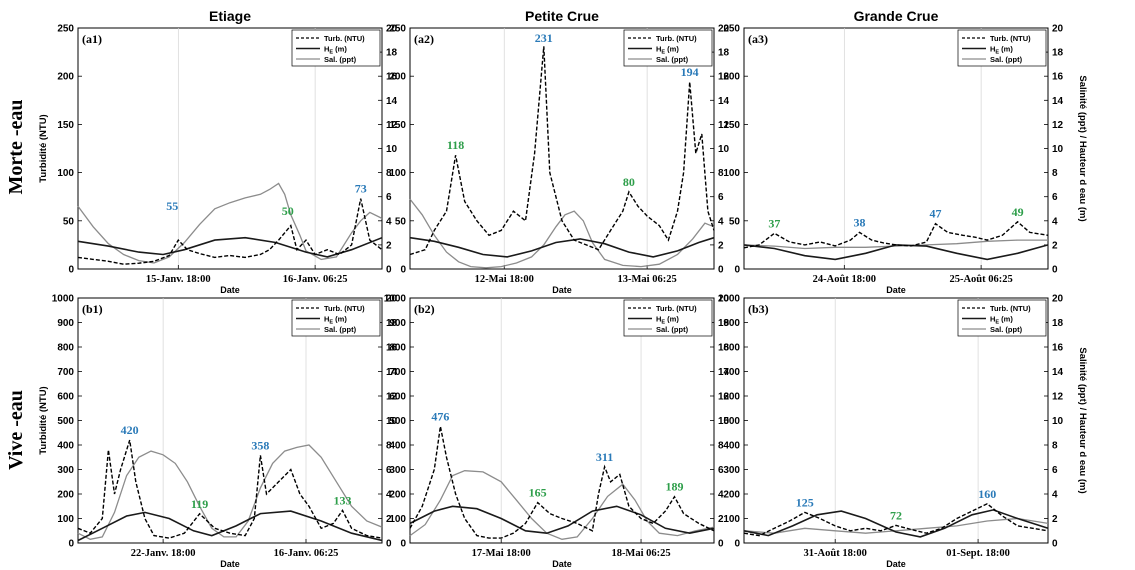 The image size is (1135, 570). What do you see at coordinates (835, 553) in the screenshot?
I see `x-tick-label: 31-Août 18:00` at bounding box center [835, 553].